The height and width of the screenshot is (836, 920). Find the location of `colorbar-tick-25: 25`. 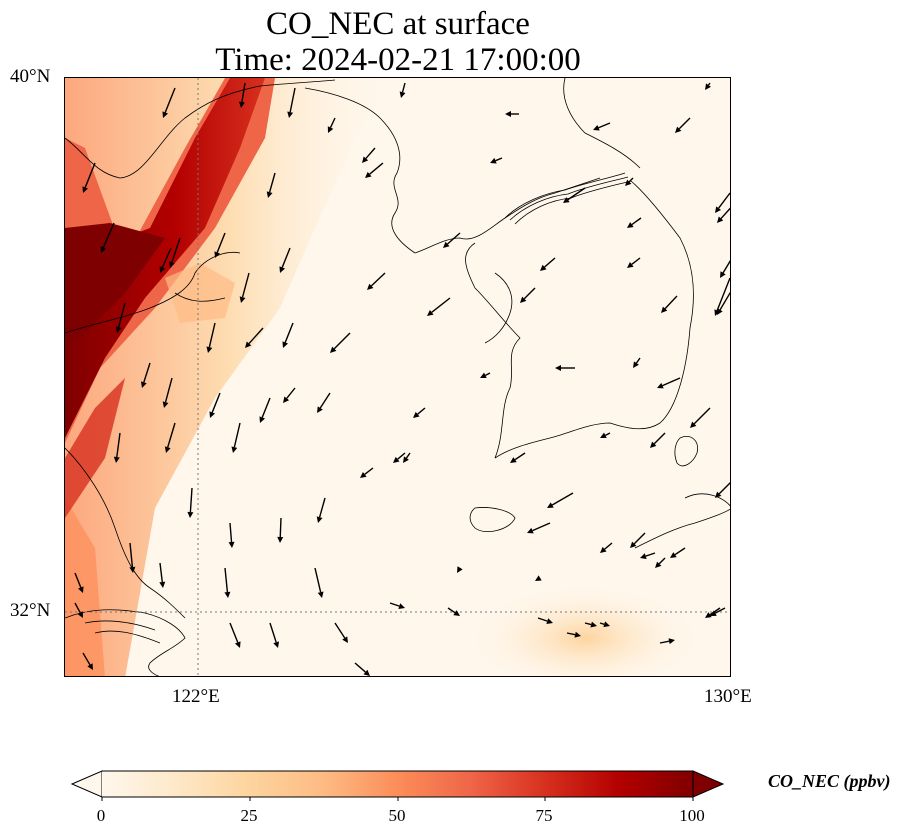

colorbar-tick-25: 25 is located at coordinates (249, 815).